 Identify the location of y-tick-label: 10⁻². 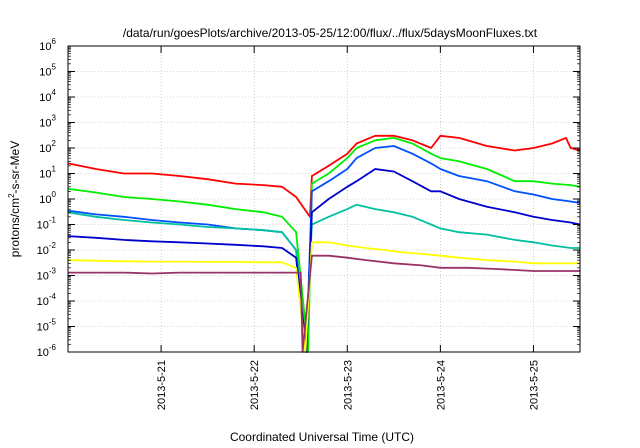
(47, 249).